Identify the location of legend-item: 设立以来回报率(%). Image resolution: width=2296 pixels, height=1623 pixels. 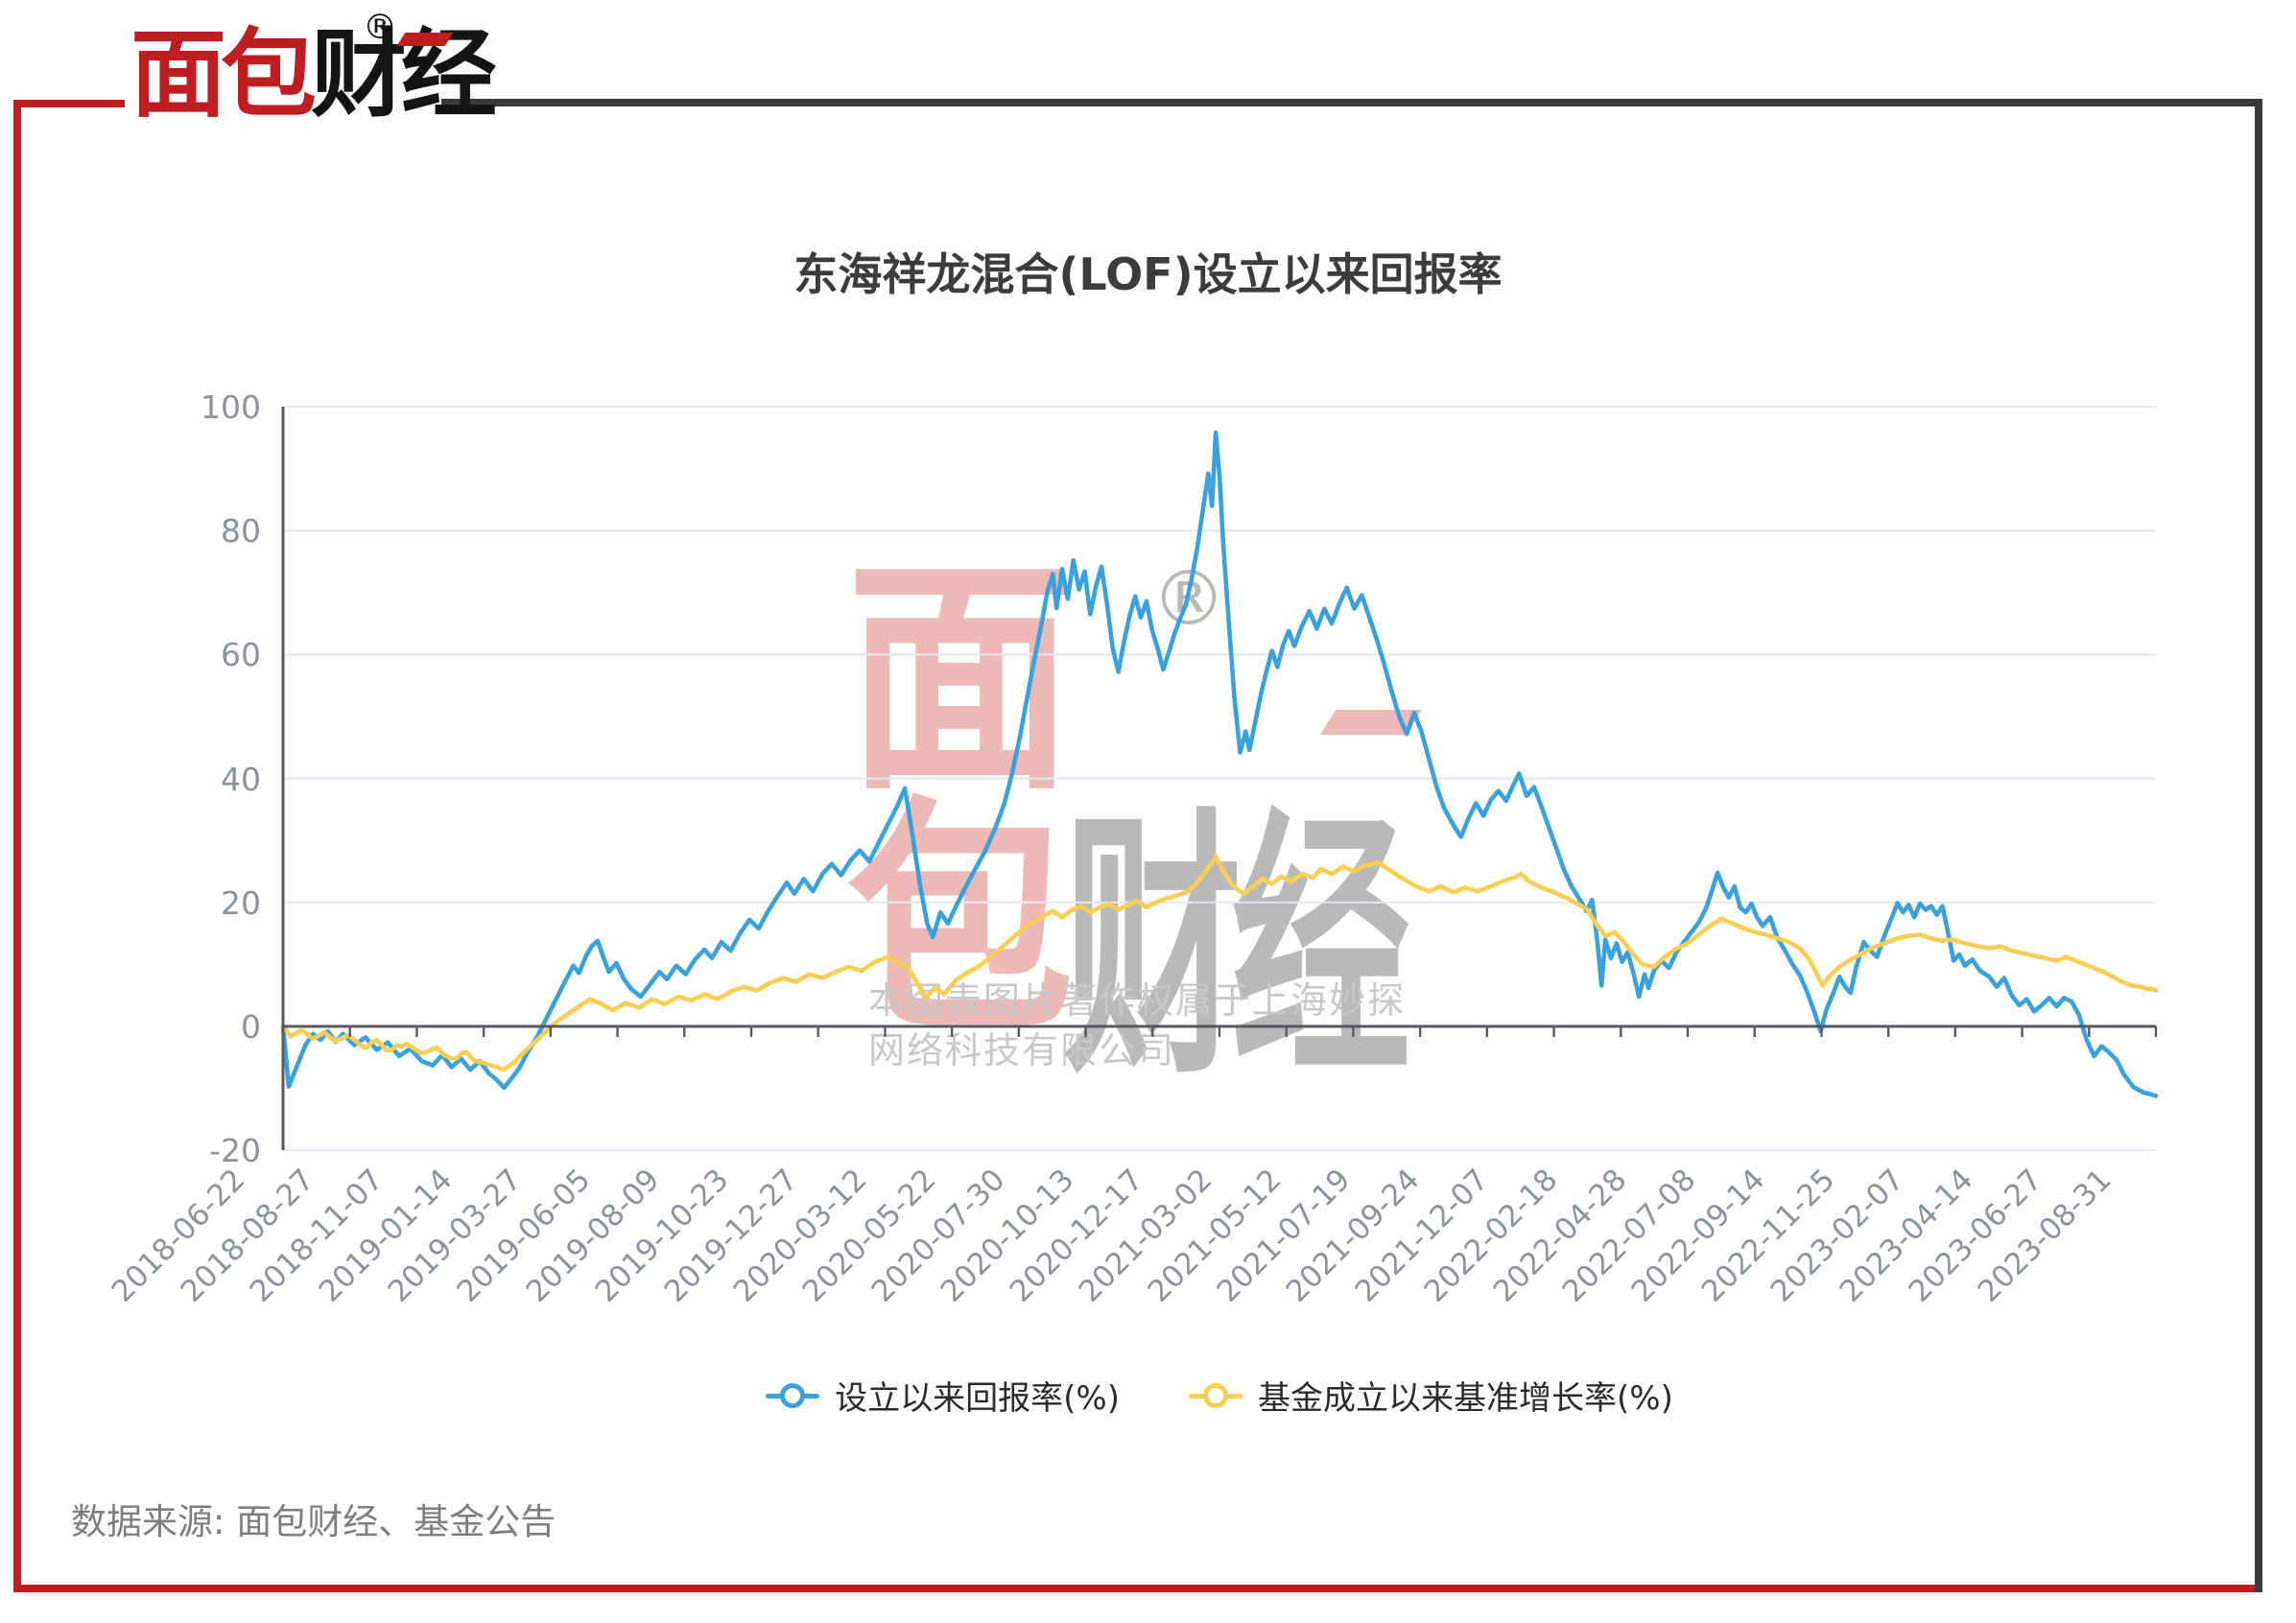
(943, 1396).